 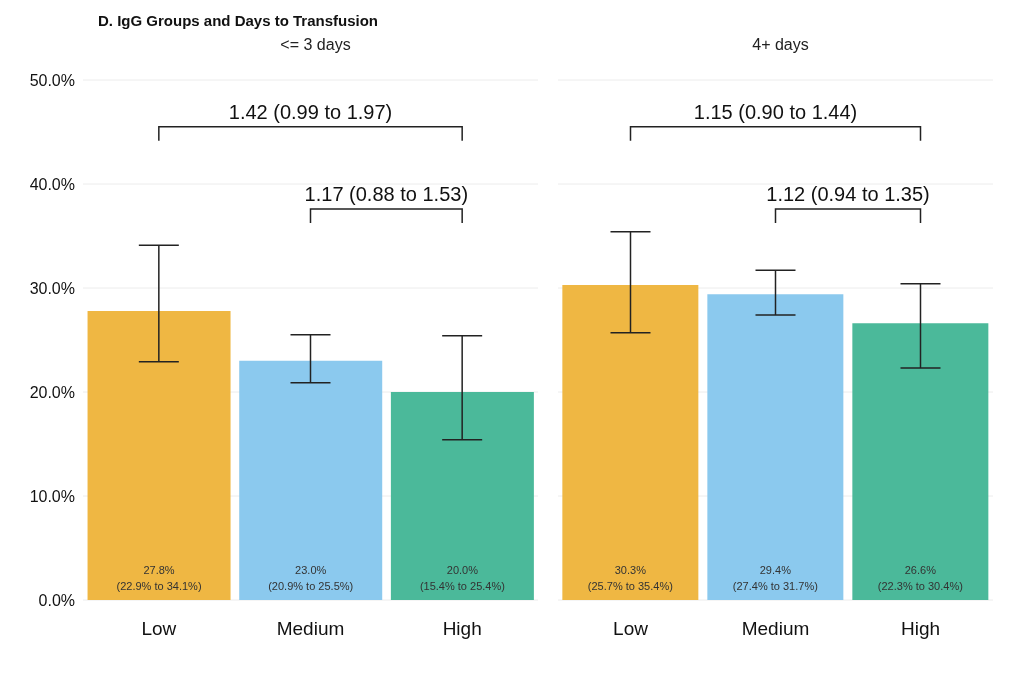 What do you see at coordinates (848, 193) in the screenshot?
I see `annotation: 1.12 (0.94 to 1.35)` at bounding box center [848, 193].